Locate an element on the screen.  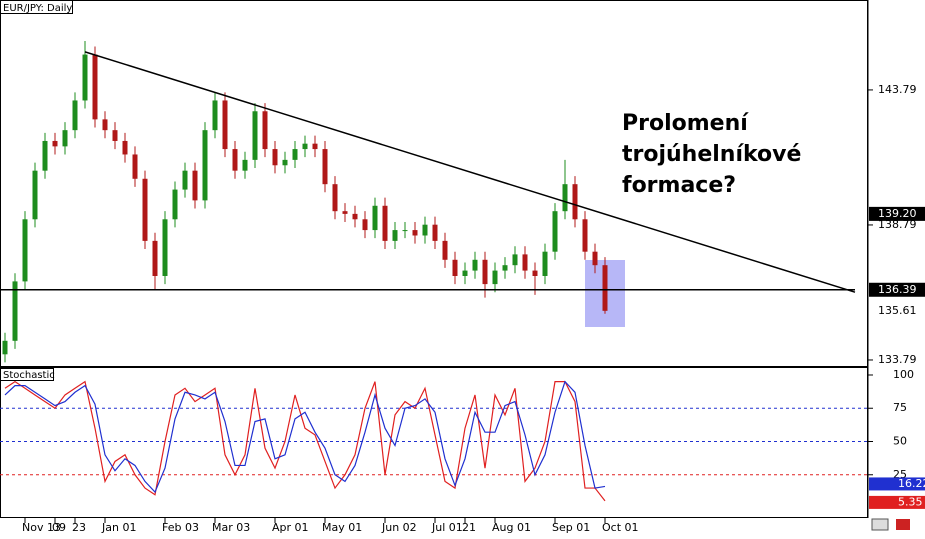
x-tick-label: Apr 01 is located at coordinates (290, 527).